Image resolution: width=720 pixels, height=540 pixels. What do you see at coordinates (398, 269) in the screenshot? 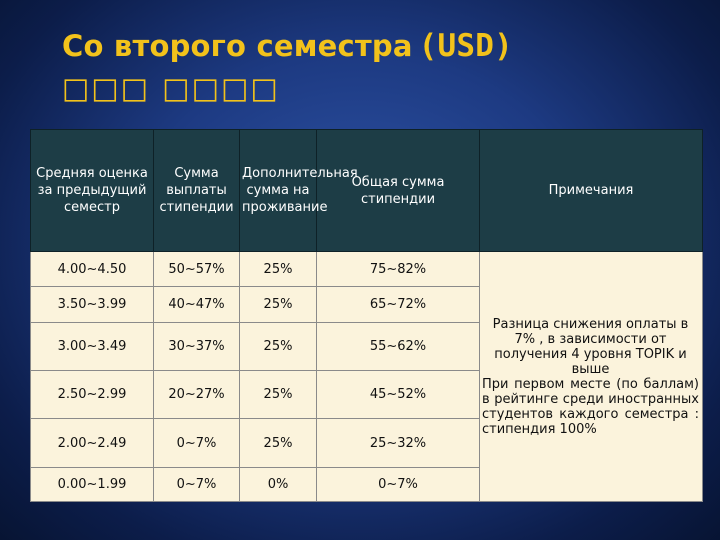
I see `total-cell: 75~82%` at bounding box center [398, 269].